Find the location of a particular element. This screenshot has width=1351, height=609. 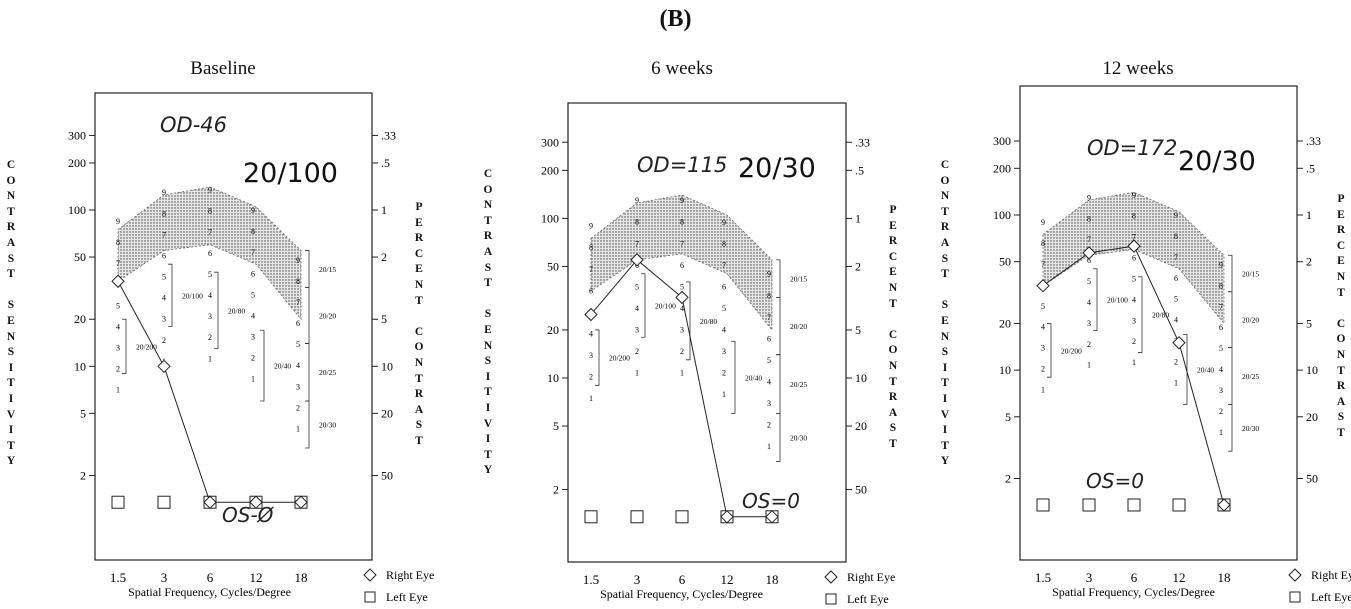

y-right-tick-label: 5 is located at coordinates (858, 330).